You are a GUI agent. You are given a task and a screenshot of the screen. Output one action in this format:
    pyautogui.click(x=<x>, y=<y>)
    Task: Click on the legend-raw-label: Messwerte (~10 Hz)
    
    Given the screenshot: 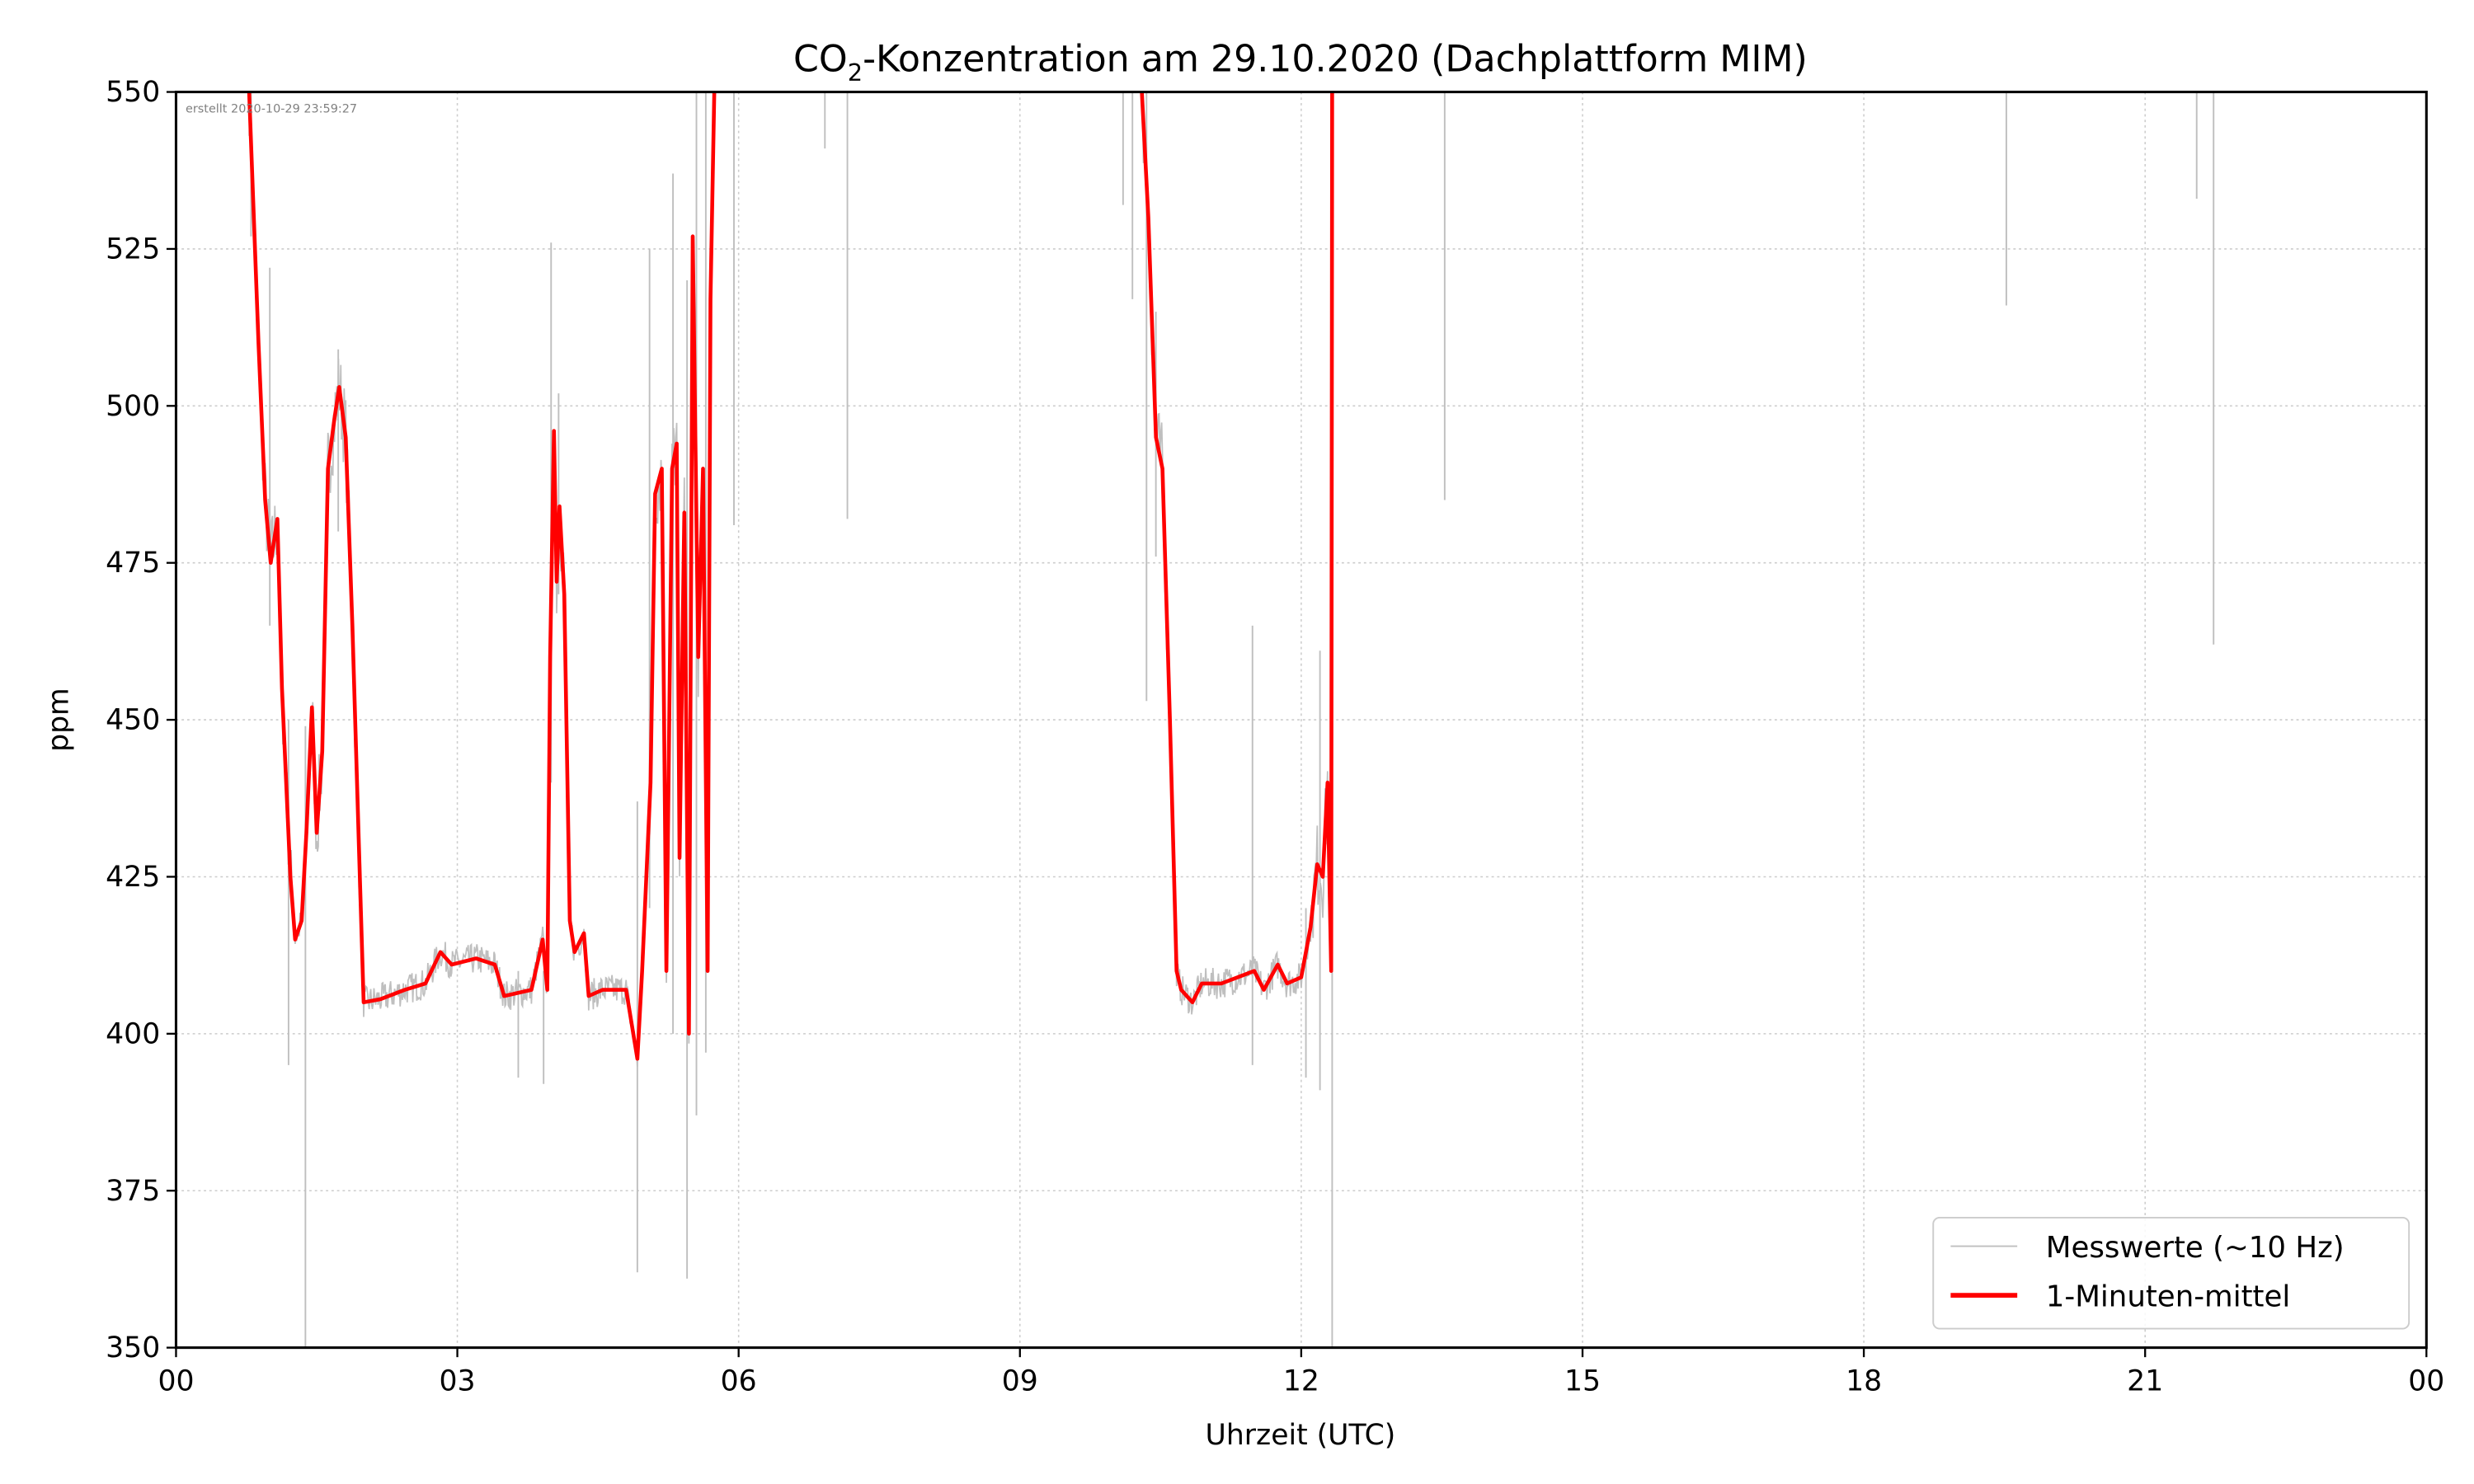 What is the action you would take?
    pyautogui.click(x=2195, y=1248)
    